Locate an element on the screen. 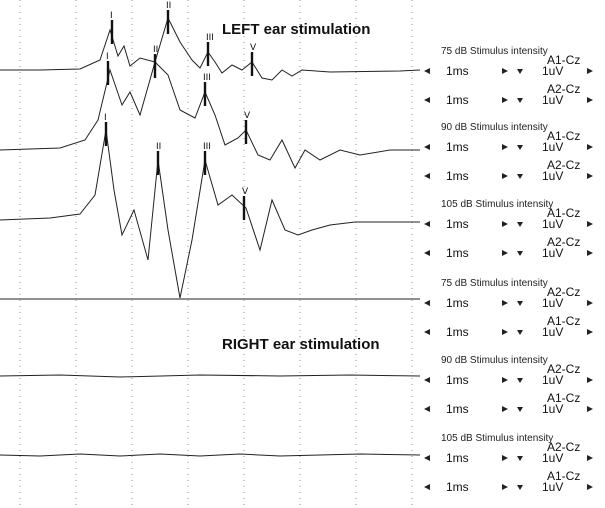 The height and width of the screenshot is (508, 605). left-ear-title: LEFT ear stimulation is located at coordinates (296, 29).